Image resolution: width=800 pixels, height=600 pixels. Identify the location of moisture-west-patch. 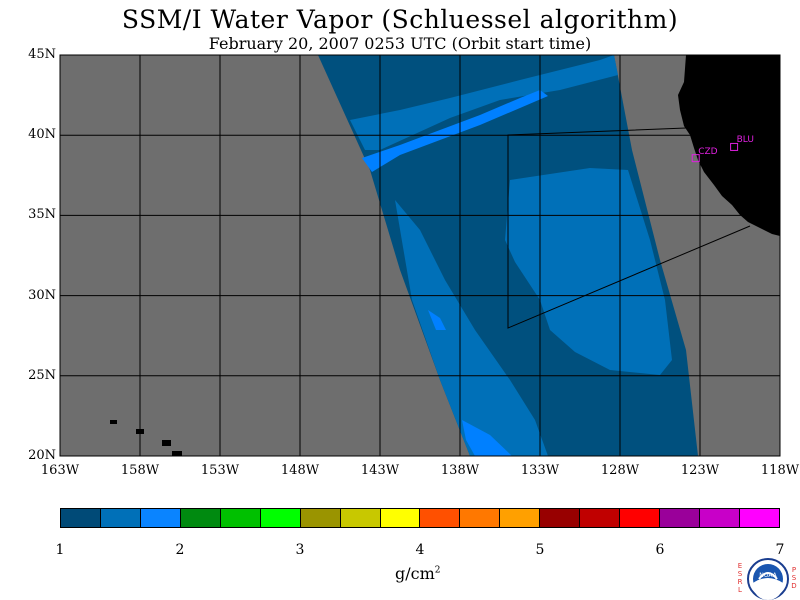
(437, 320).